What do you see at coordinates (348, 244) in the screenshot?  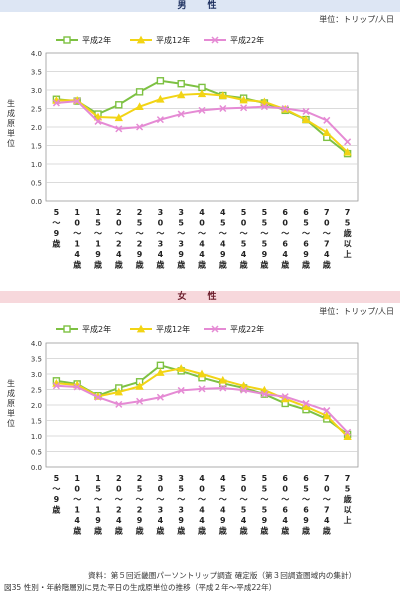 I see `x-tick-char: 以` at bounding box center [348, 244].